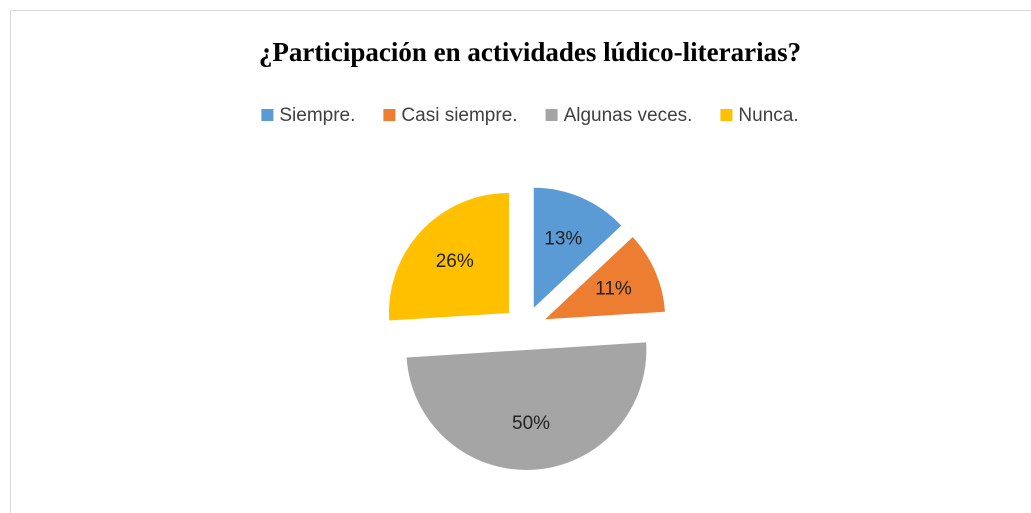 This screenshot has height=513, width=1031. What do you see at coordinates (459, 115) in the screenshot?
I see `legend-label: Casi siempre.` at bounding box center [459, 115].